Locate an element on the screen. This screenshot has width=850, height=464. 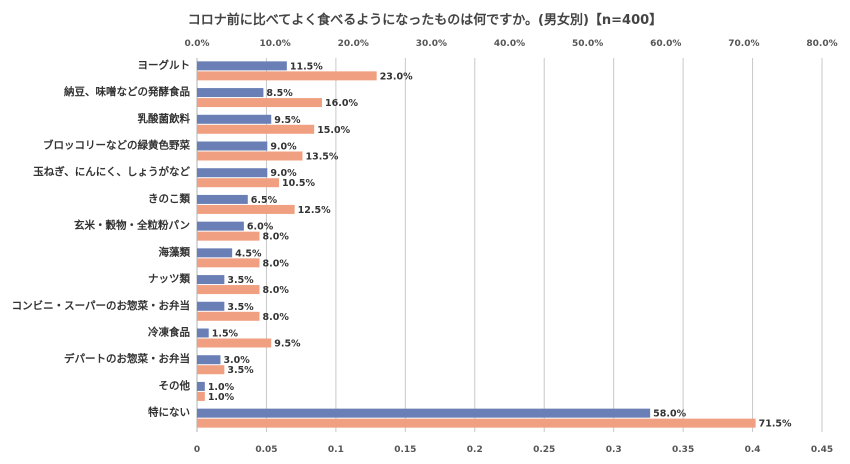
category-label: コンビニ・スーパーのお惣菜・お弁当 is located at coordinates (101, 305).